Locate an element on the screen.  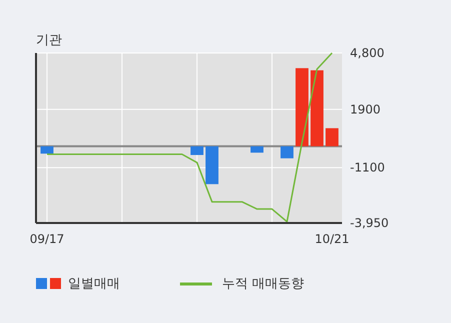
chart-title: 기관 is located at coordinates (49, 40).